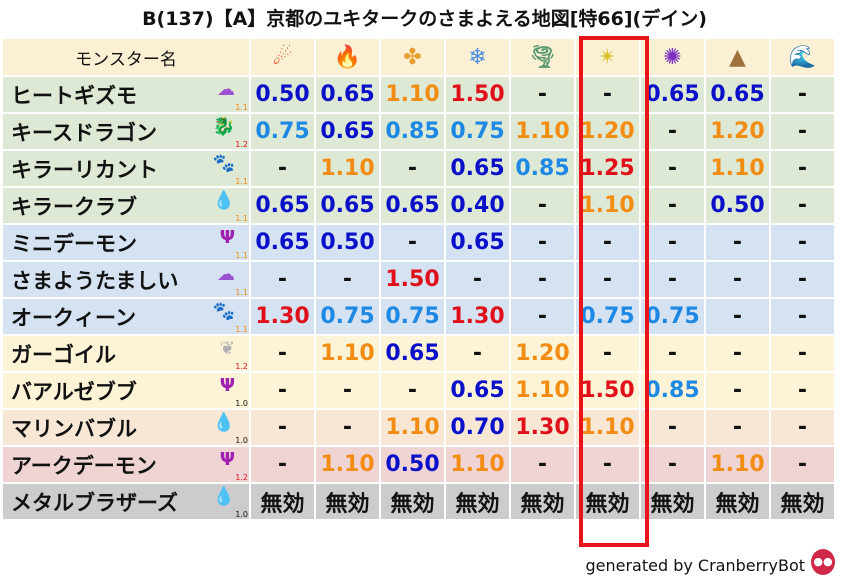 The height and width of the screenshot is (583, 849). Describe the element at coordinates (477, 57) in the screenshot. I see `column-header-element: ❄` at that location.